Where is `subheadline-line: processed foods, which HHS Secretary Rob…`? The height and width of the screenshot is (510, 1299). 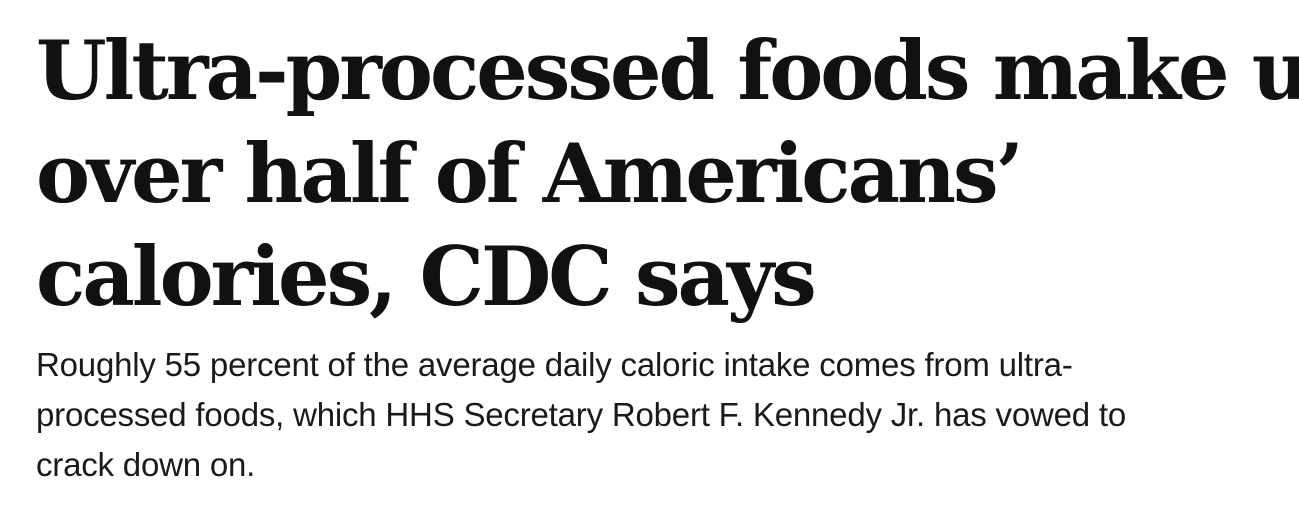 subheadline-line: processed foods, which HHS Secretary Rob… is located at coordinates (581, 414).